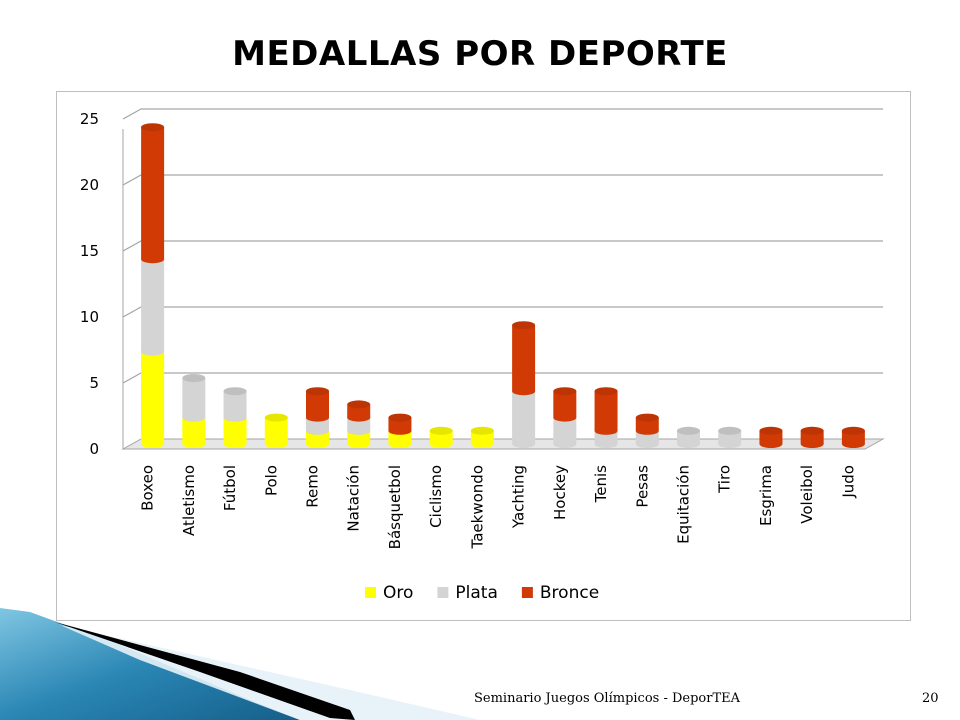 This screenshot has height=720, width=960. Describe the element at coordinates (684, 504) in the screenshot. I see `x-tick-label-13: Equitación` at that location.